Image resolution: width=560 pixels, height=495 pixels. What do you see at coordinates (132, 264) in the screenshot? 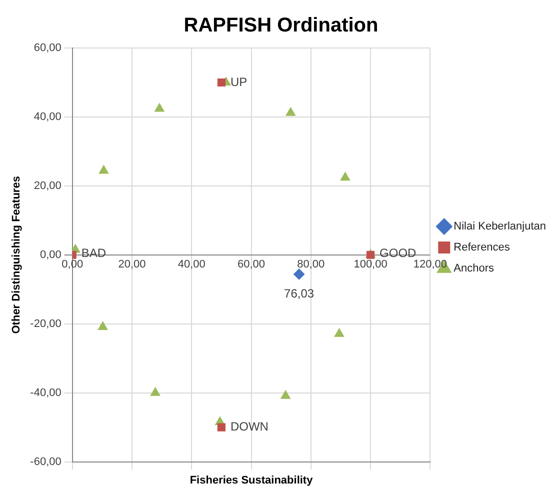
I see `x-tick-label: 20,00` at bounding box center [132, 264].